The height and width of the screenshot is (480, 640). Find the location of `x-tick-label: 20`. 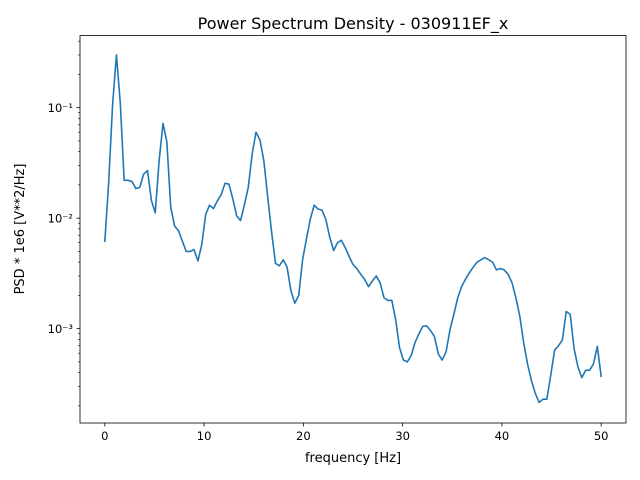

x-tick-label: 20 is located at coordinates (303, 436).